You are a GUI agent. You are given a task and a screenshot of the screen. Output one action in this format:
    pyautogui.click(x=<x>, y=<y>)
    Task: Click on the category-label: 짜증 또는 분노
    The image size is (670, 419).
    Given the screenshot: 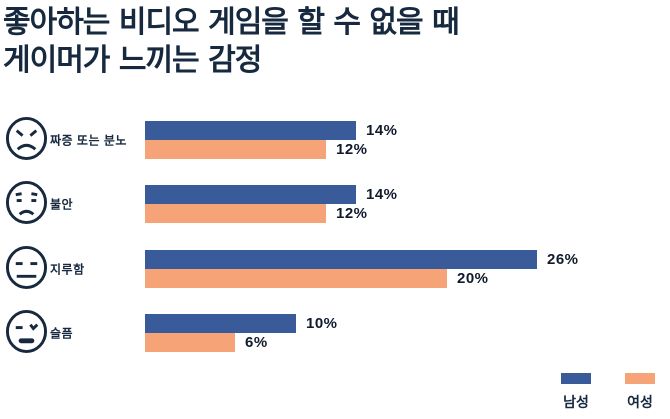 What is the action you would take?
    pyautogui.click(x=88, y=140)
    